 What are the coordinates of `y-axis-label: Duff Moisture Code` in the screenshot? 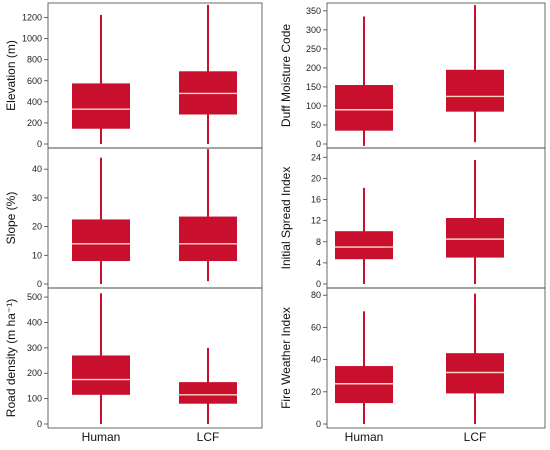 It's located at (286, 75).